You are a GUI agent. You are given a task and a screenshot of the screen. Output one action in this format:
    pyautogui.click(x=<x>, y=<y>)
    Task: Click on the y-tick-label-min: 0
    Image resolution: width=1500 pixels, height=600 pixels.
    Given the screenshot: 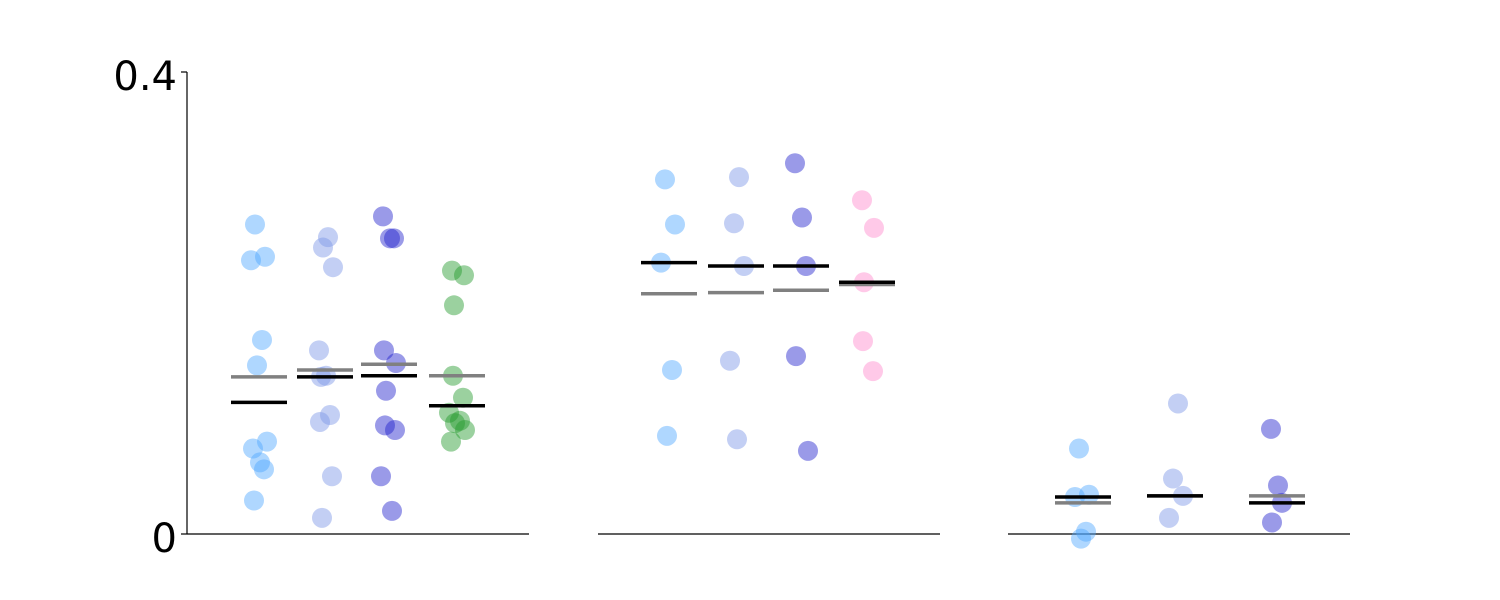 What is the action you would take?
    pyautogui.click(x=164, y=539)
    